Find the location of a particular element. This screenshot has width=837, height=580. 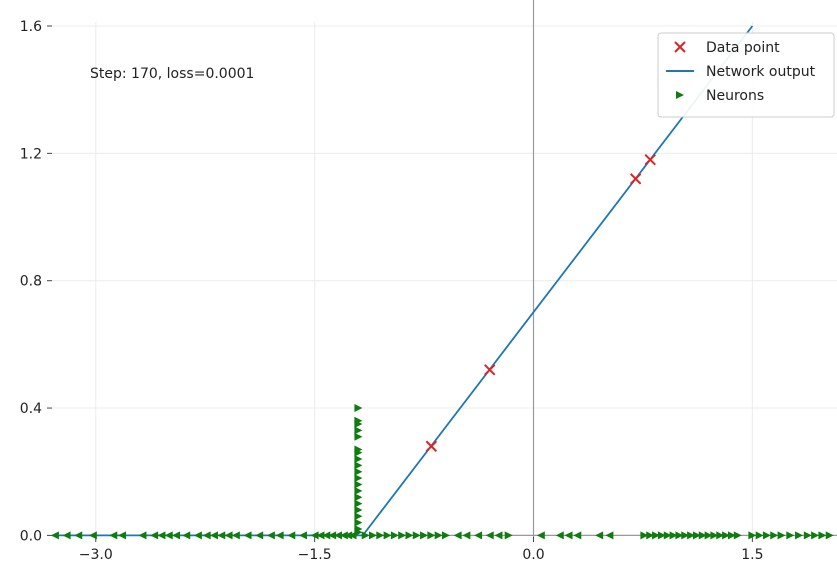

legend-data-point-icon is located at coordinates (680, 47).